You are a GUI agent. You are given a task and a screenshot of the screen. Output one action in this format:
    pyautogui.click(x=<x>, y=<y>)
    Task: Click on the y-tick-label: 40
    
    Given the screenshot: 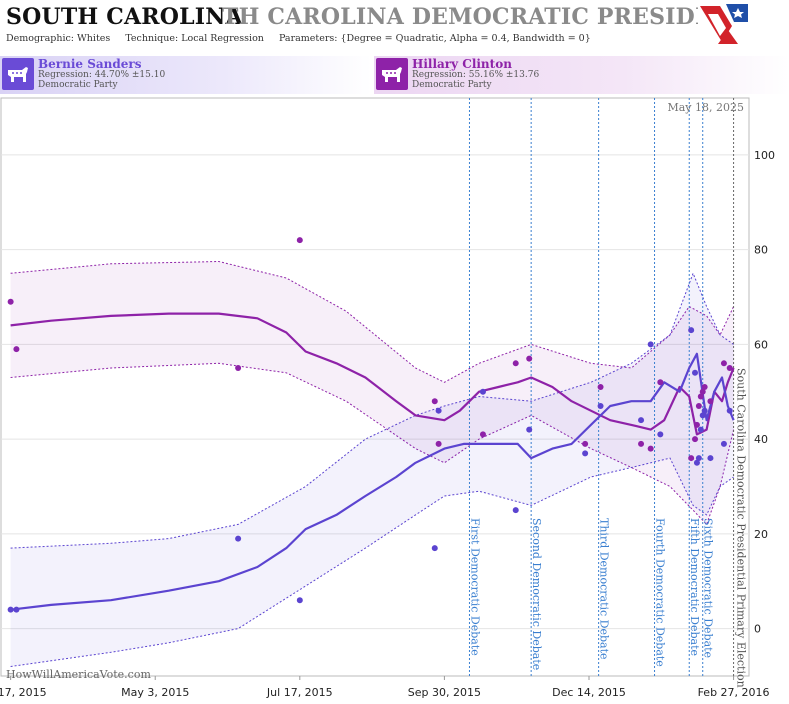 What is the action you would take?
    pyautogui.click(x=761, y=439)
    